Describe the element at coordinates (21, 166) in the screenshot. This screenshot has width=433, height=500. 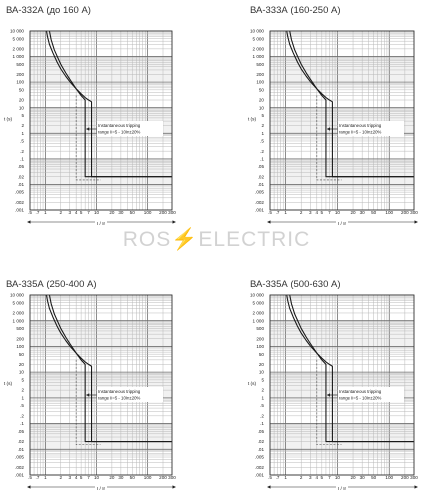
I see `y-tick-label: .05` at that location.